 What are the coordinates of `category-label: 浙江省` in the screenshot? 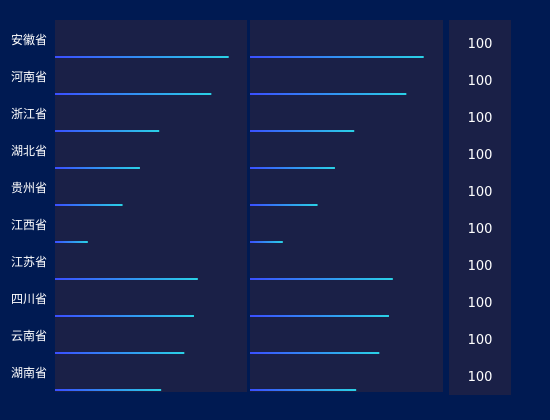 It's located at (29, 114).